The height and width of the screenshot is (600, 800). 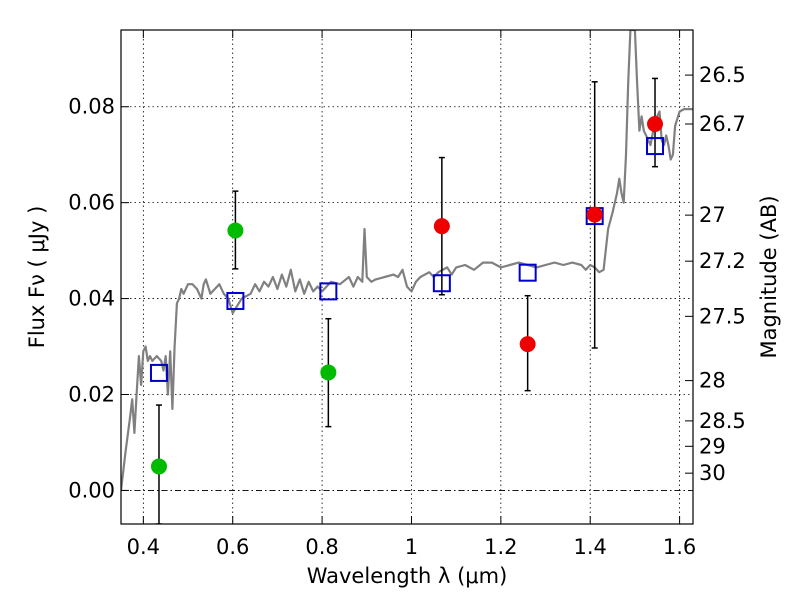 I want to click on y-tick-label: 0.00, so click(x=91, y=490).